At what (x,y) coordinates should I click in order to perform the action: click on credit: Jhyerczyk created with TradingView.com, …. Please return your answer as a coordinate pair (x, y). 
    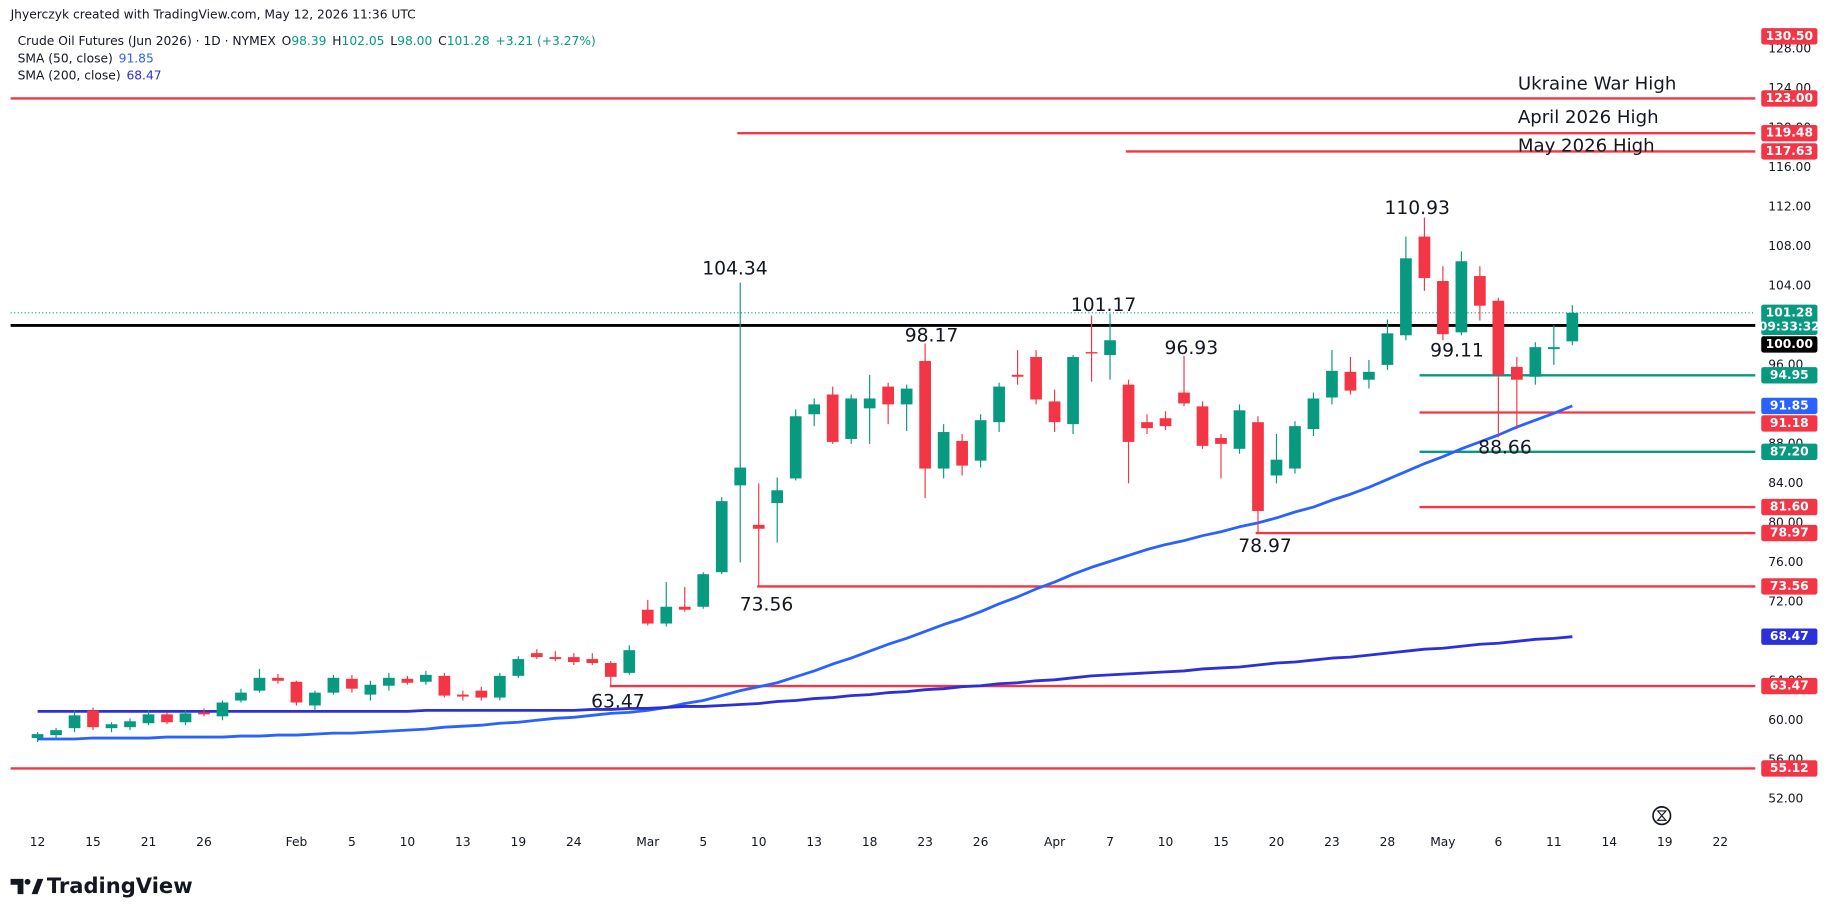
    Looking at the image, I should click on (213, 15).